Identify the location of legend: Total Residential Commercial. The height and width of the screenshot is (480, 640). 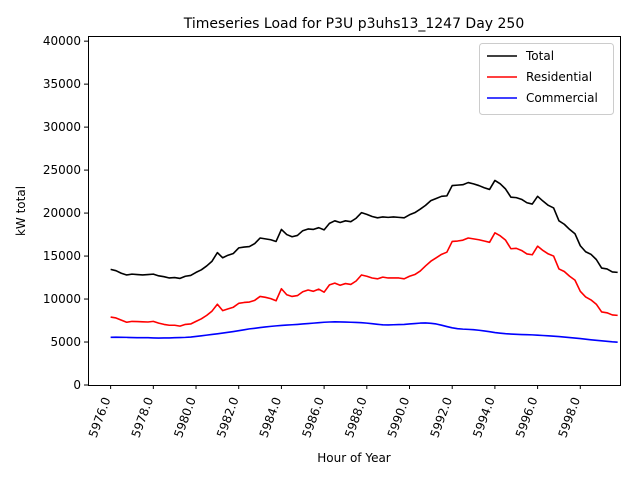
(546, 79).